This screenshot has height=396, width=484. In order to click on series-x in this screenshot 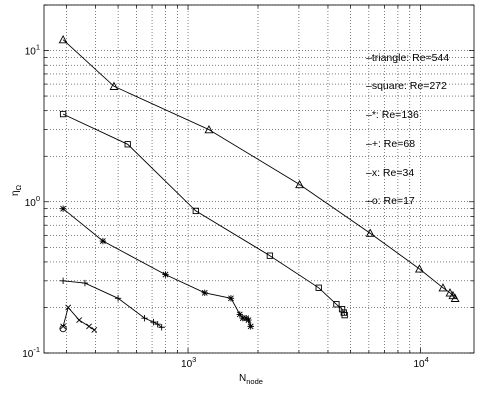, I will do `click(79, 318)`.